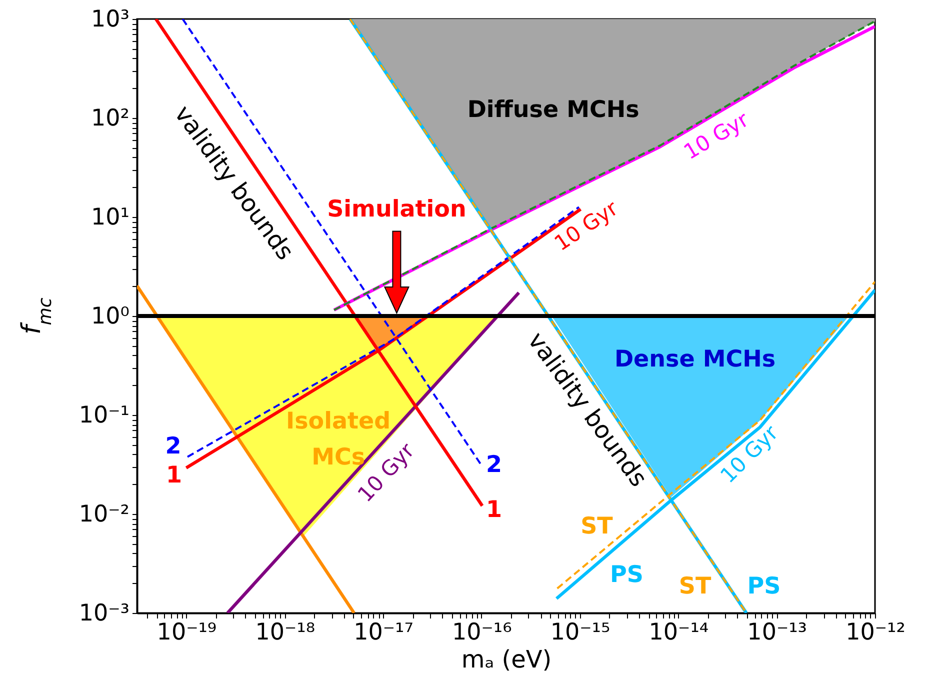  I want to click on x-axis-title: mₐ (eV), so click(506, 660).